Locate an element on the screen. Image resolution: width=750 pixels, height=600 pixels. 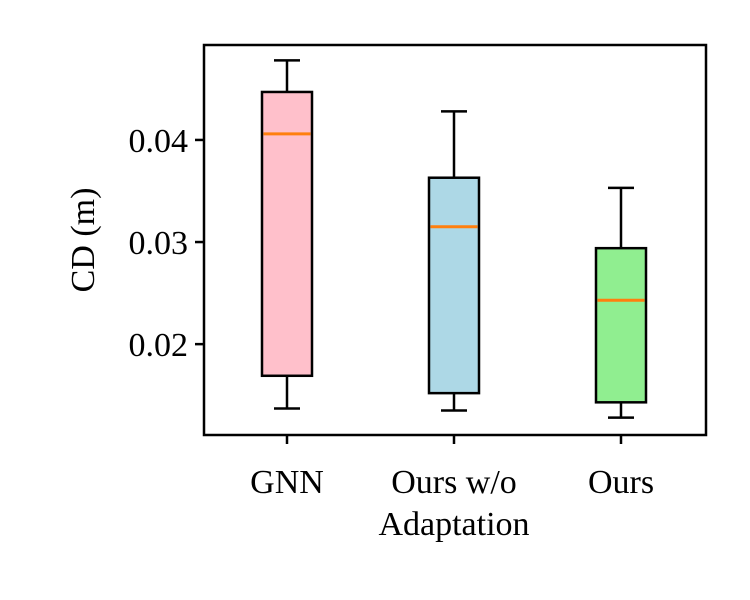
x-tick-label: Ours w/o is located at coordinates (454, 482).